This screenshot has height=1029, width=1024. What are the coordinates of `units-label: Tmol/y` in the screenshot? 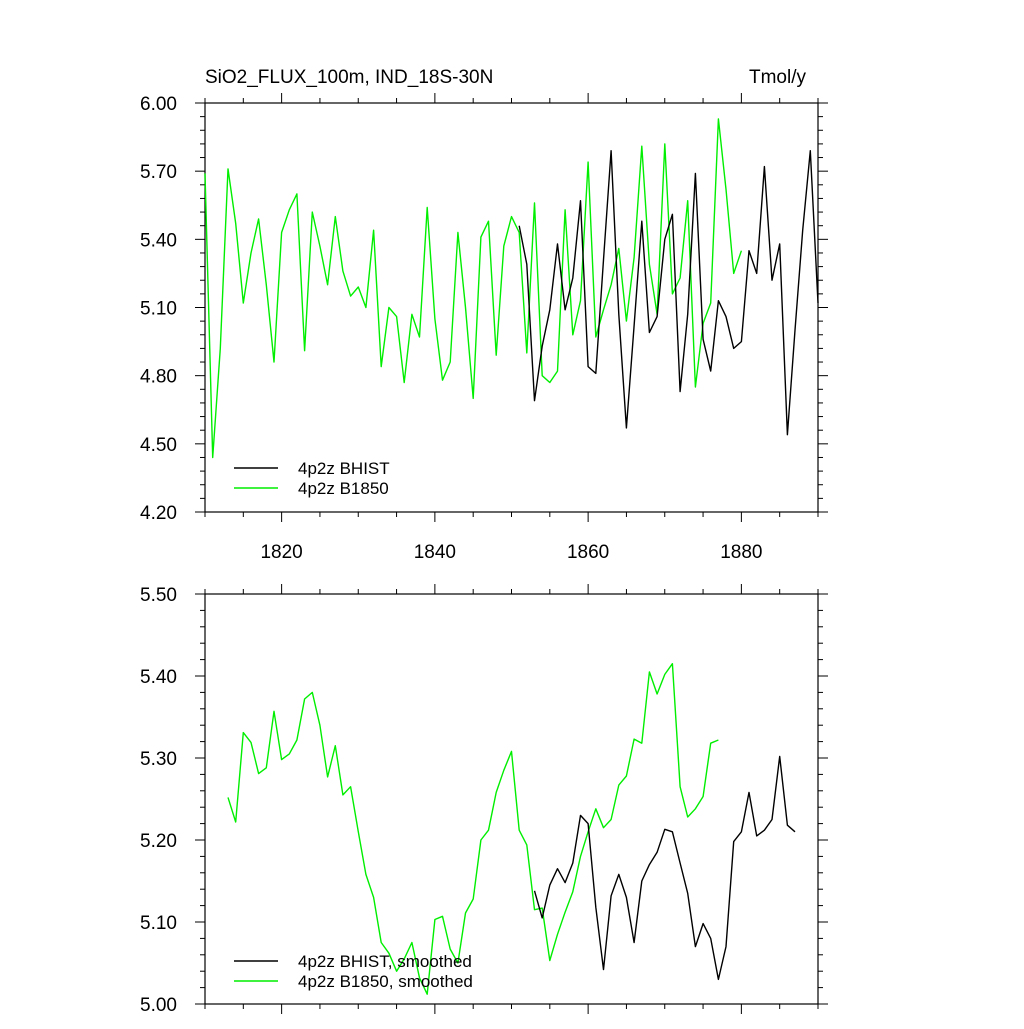 It's located at (778, 77).